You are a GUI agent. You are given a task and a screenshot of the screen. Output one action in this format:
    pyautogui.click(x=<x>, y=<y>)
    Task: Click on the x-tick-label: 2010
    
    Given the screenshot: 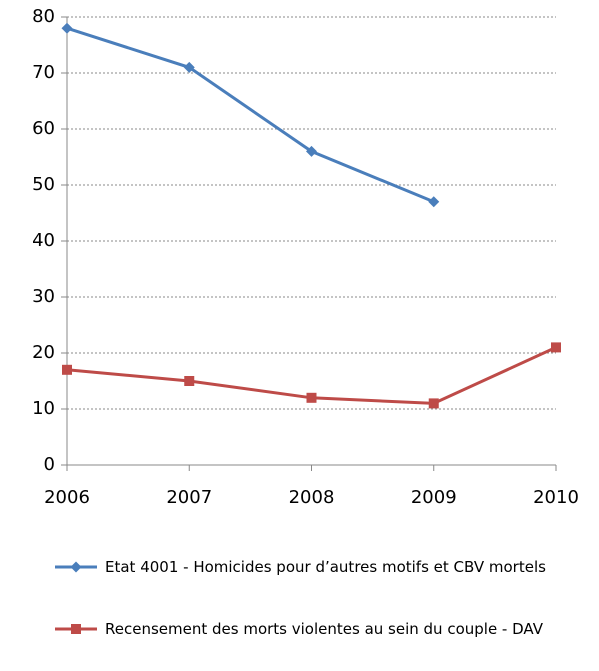 What is the action you would take?
    pyautogui.click(x=556, y=497)
    